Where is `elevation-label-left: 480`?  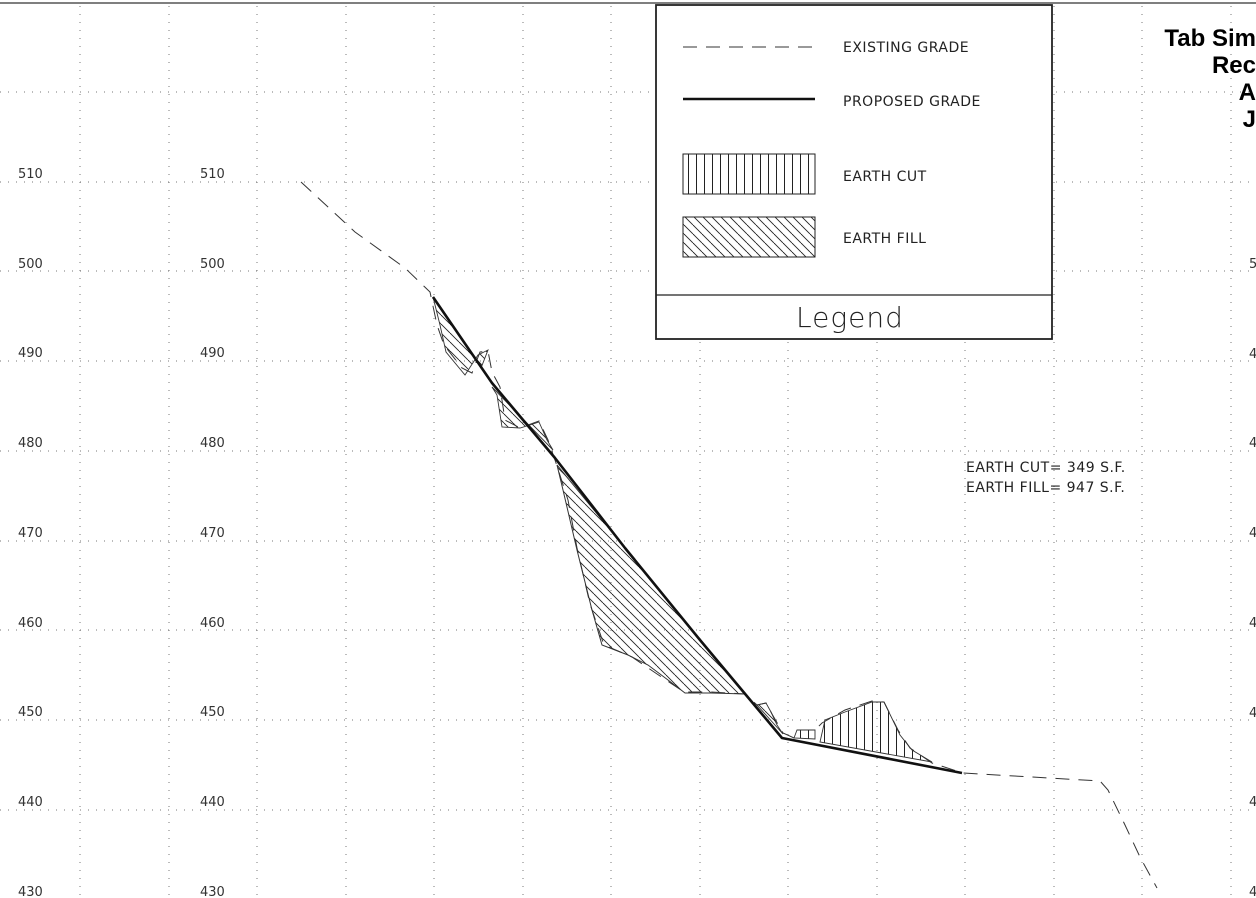
elevation-label-left: 480 is located at coordinates (30, 443).